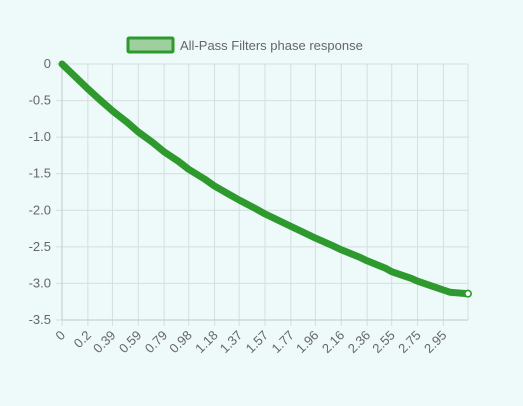  Describe the element at coordinates (435, 342) in the screenshot. I see `x-tick-label: 2.95` at that location.